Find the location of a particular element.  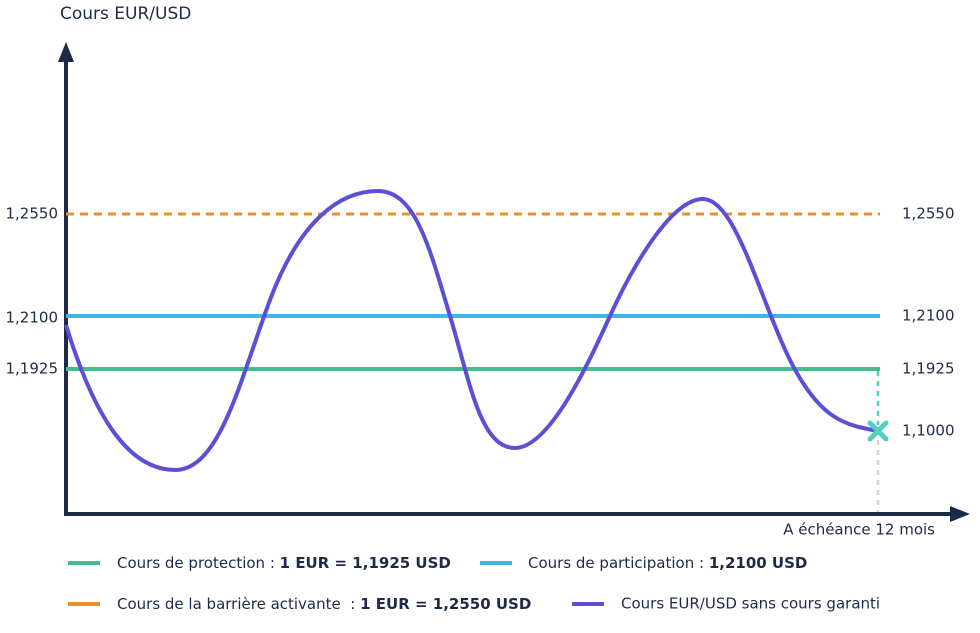

legend-text: Cours de participation : 1,2100 USD is located at coordinates (667, 563).